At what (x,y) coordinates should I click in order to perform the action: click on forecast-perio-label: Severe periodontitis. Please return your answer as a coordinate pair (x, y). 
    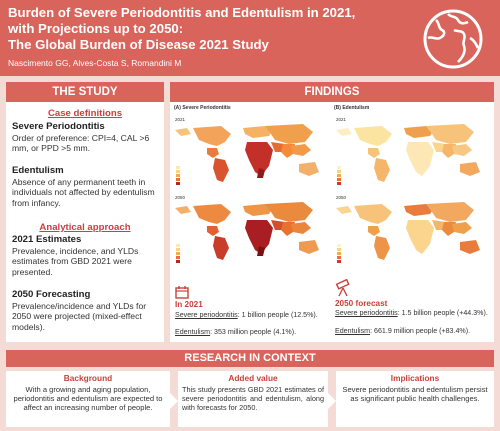
    Looking at the image, I should click on (366, 313).